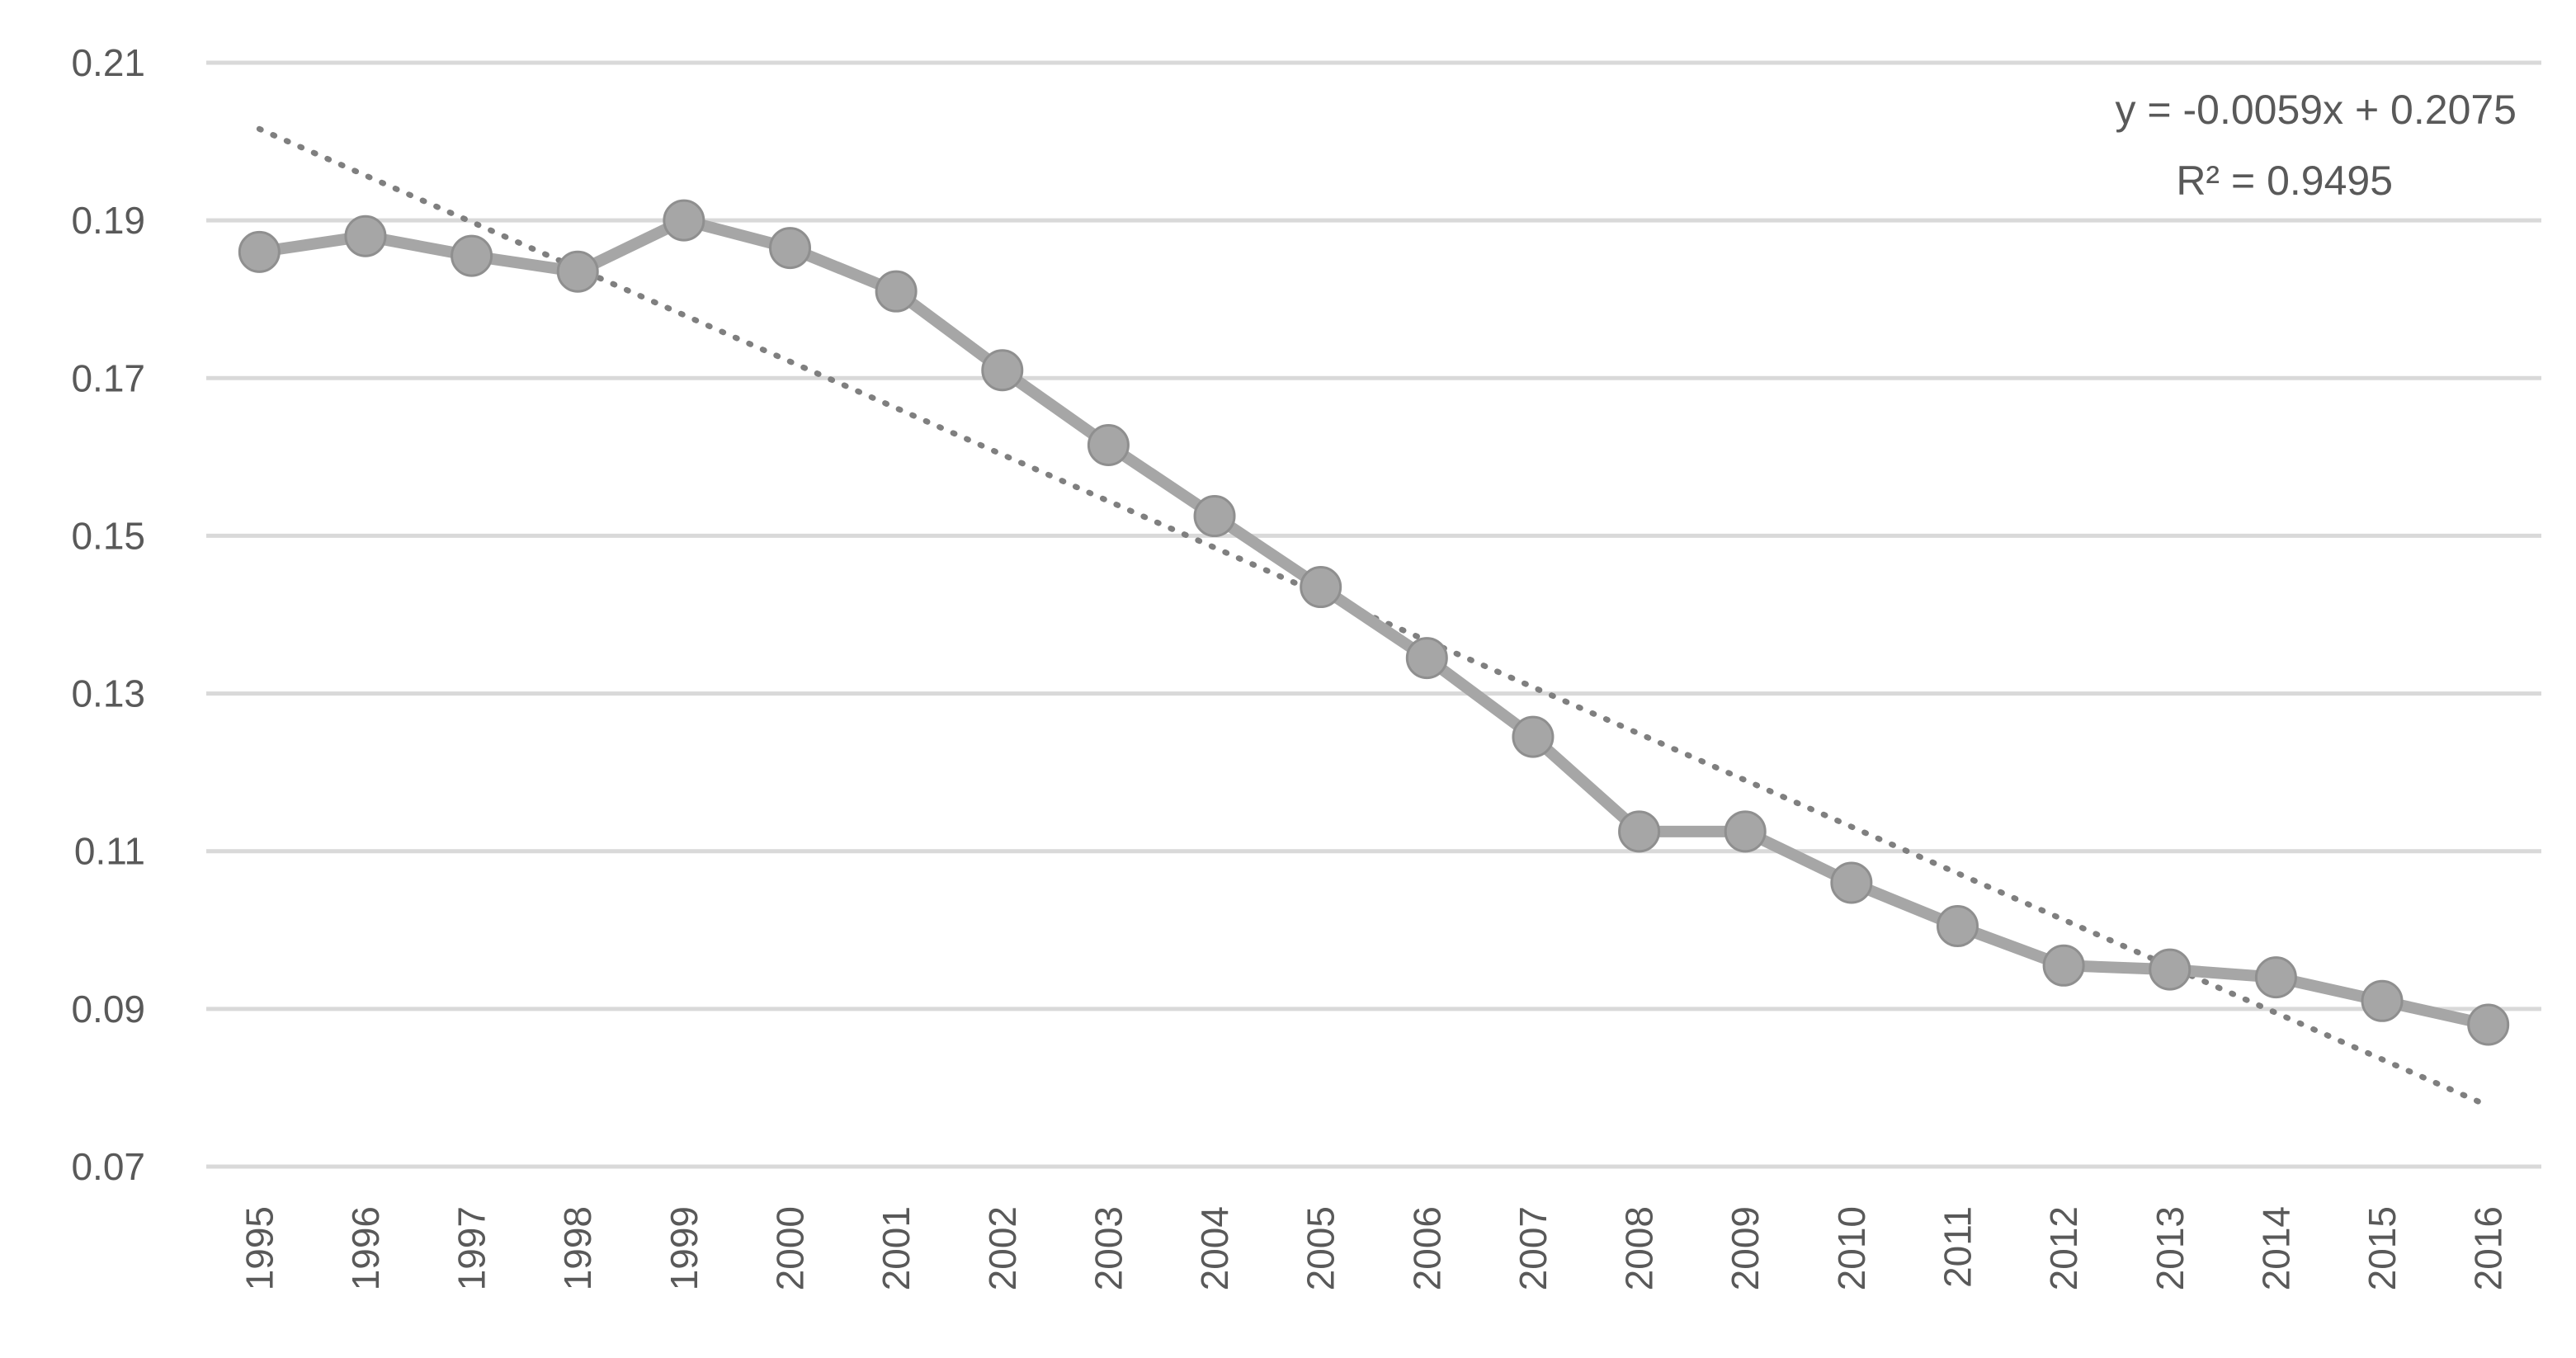 The height and width of the screenshot is (1358, 2576). Describe the element at coordinates (897, 1248) in the screenshot. I see `x-tick-label: 2001` at that location.